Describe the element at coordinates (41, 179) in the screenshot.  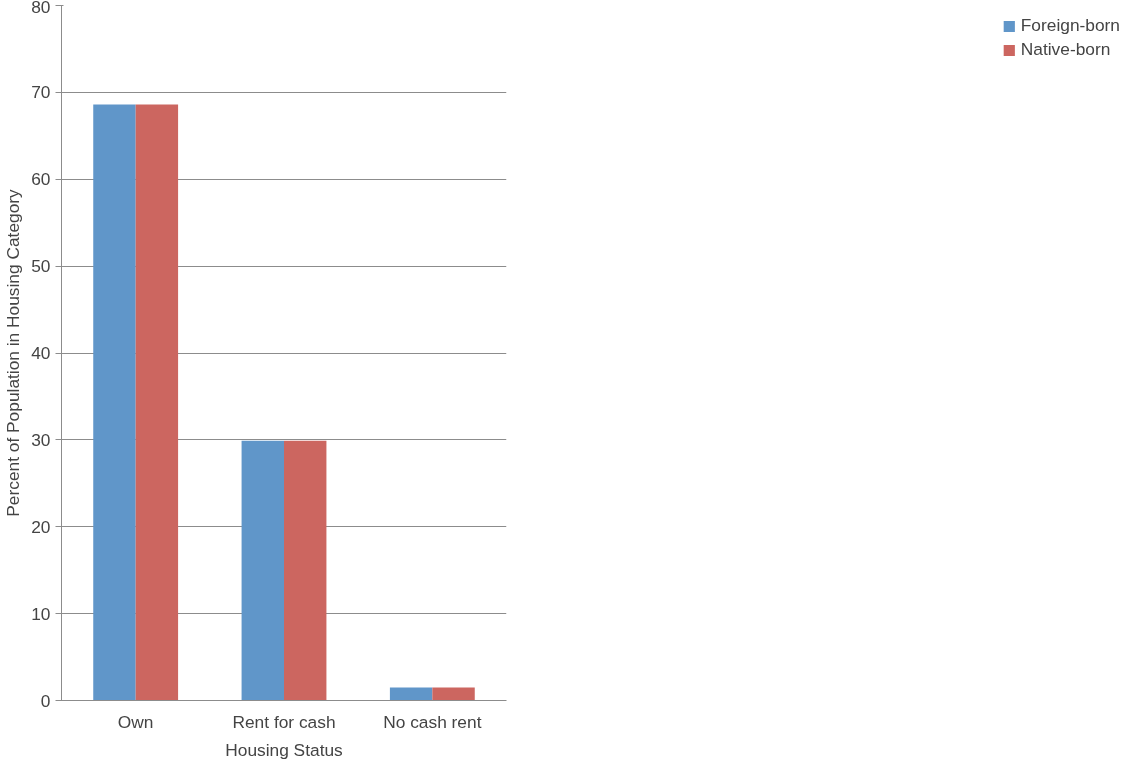
I see `y-tick-label: 60` at that location.